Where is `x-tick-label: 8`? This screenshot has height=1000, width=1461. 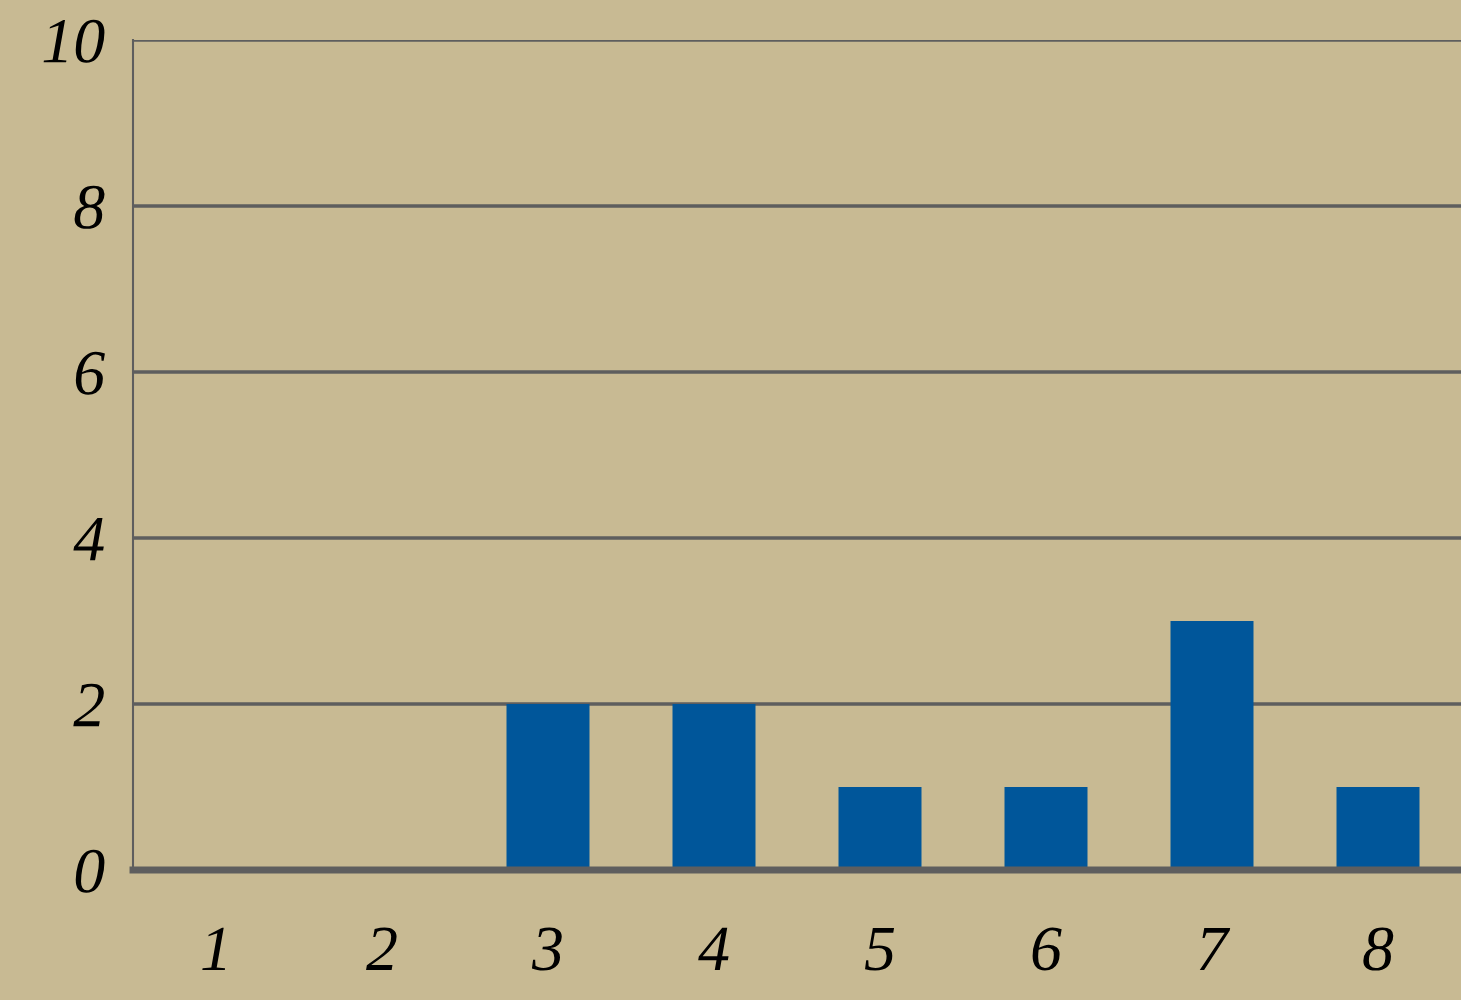 x-tick-label: 8 is located at coordinates (1378, 949).